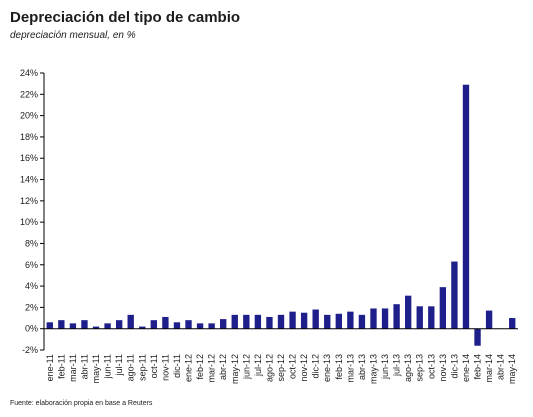 The width and height of the screenshot is (533, 417). I want to click on x-tick-label: feb-11, so click(61, 366).